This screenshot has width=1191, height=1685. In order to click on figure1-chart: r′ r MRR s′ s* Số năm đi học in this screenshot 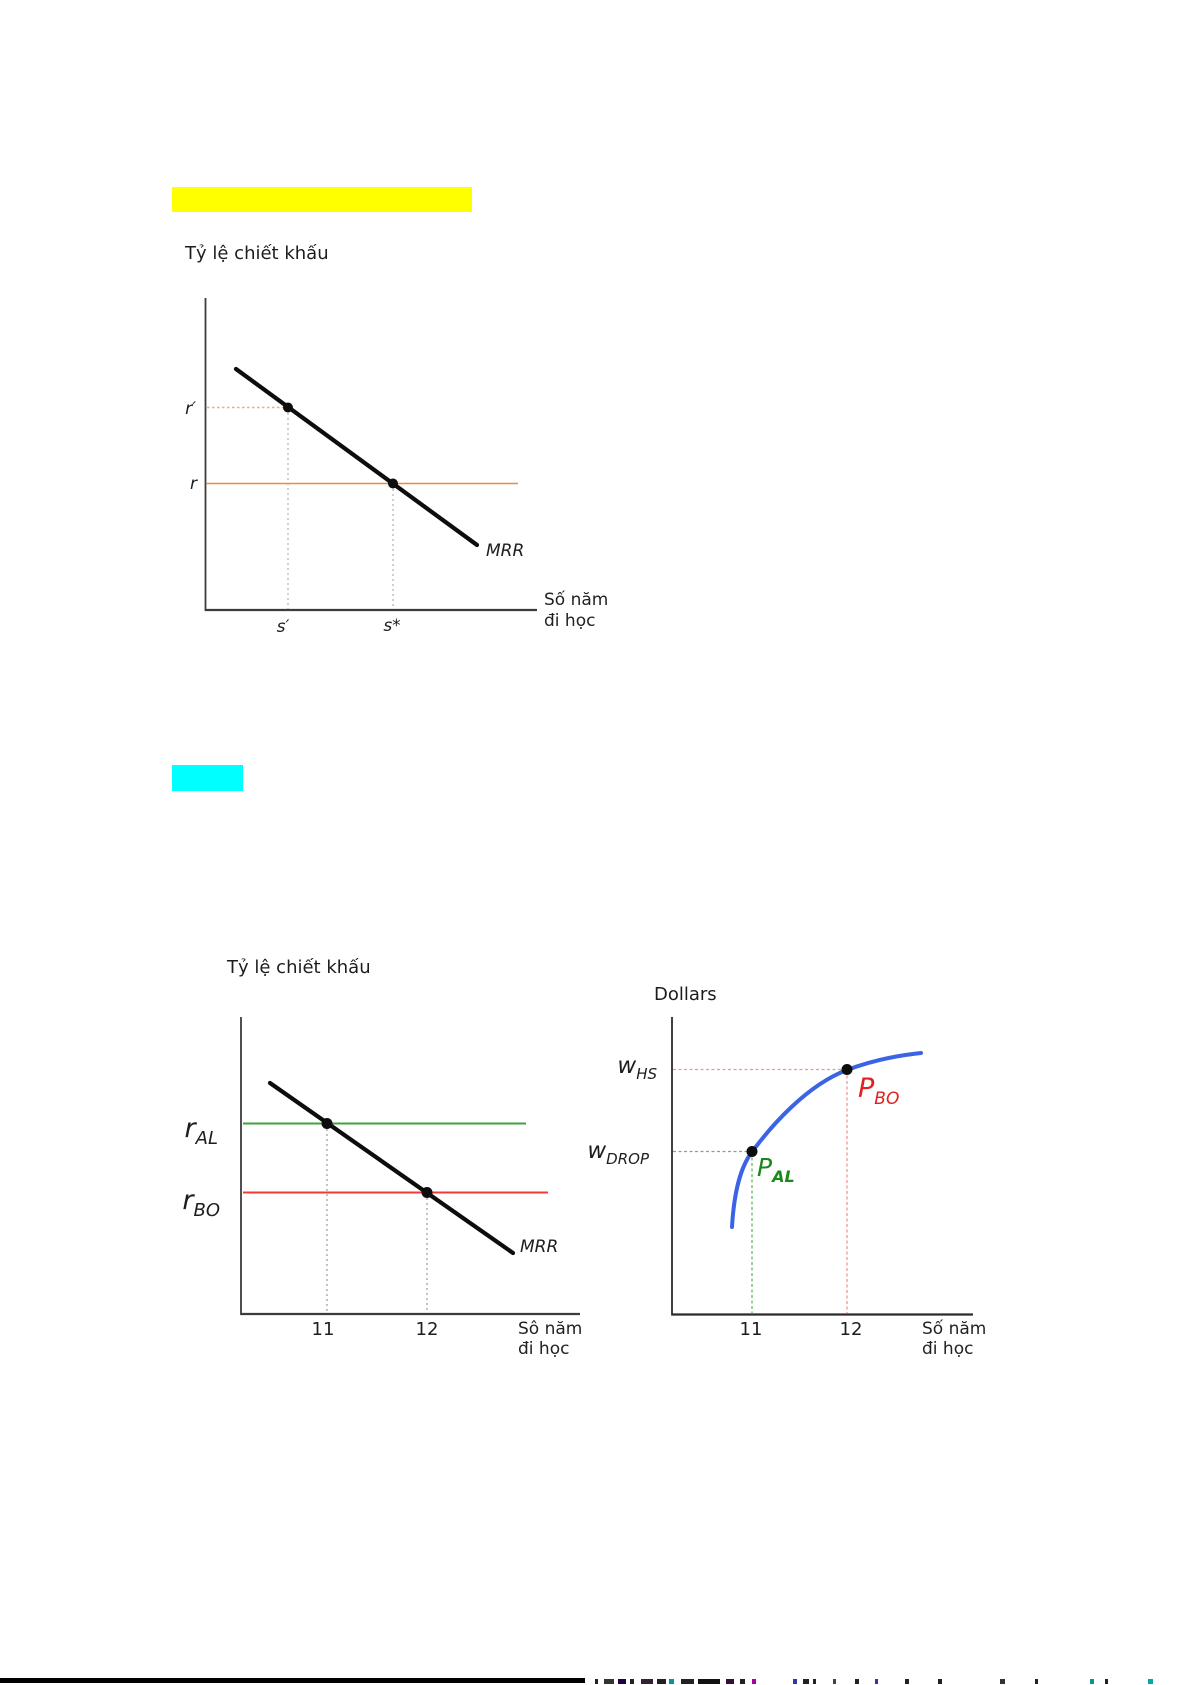, I will do `click(396, 467)`.